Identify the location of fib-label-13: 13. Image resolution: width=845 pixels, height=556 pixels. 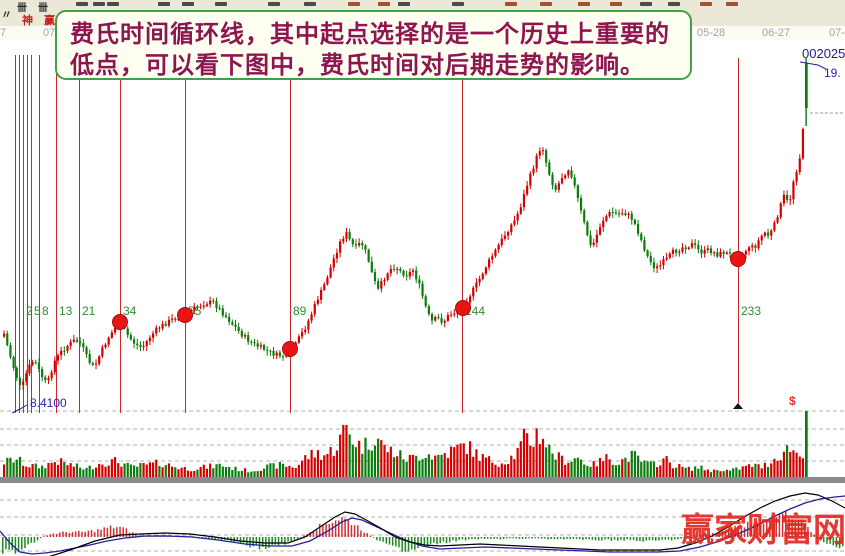
(66, 311).